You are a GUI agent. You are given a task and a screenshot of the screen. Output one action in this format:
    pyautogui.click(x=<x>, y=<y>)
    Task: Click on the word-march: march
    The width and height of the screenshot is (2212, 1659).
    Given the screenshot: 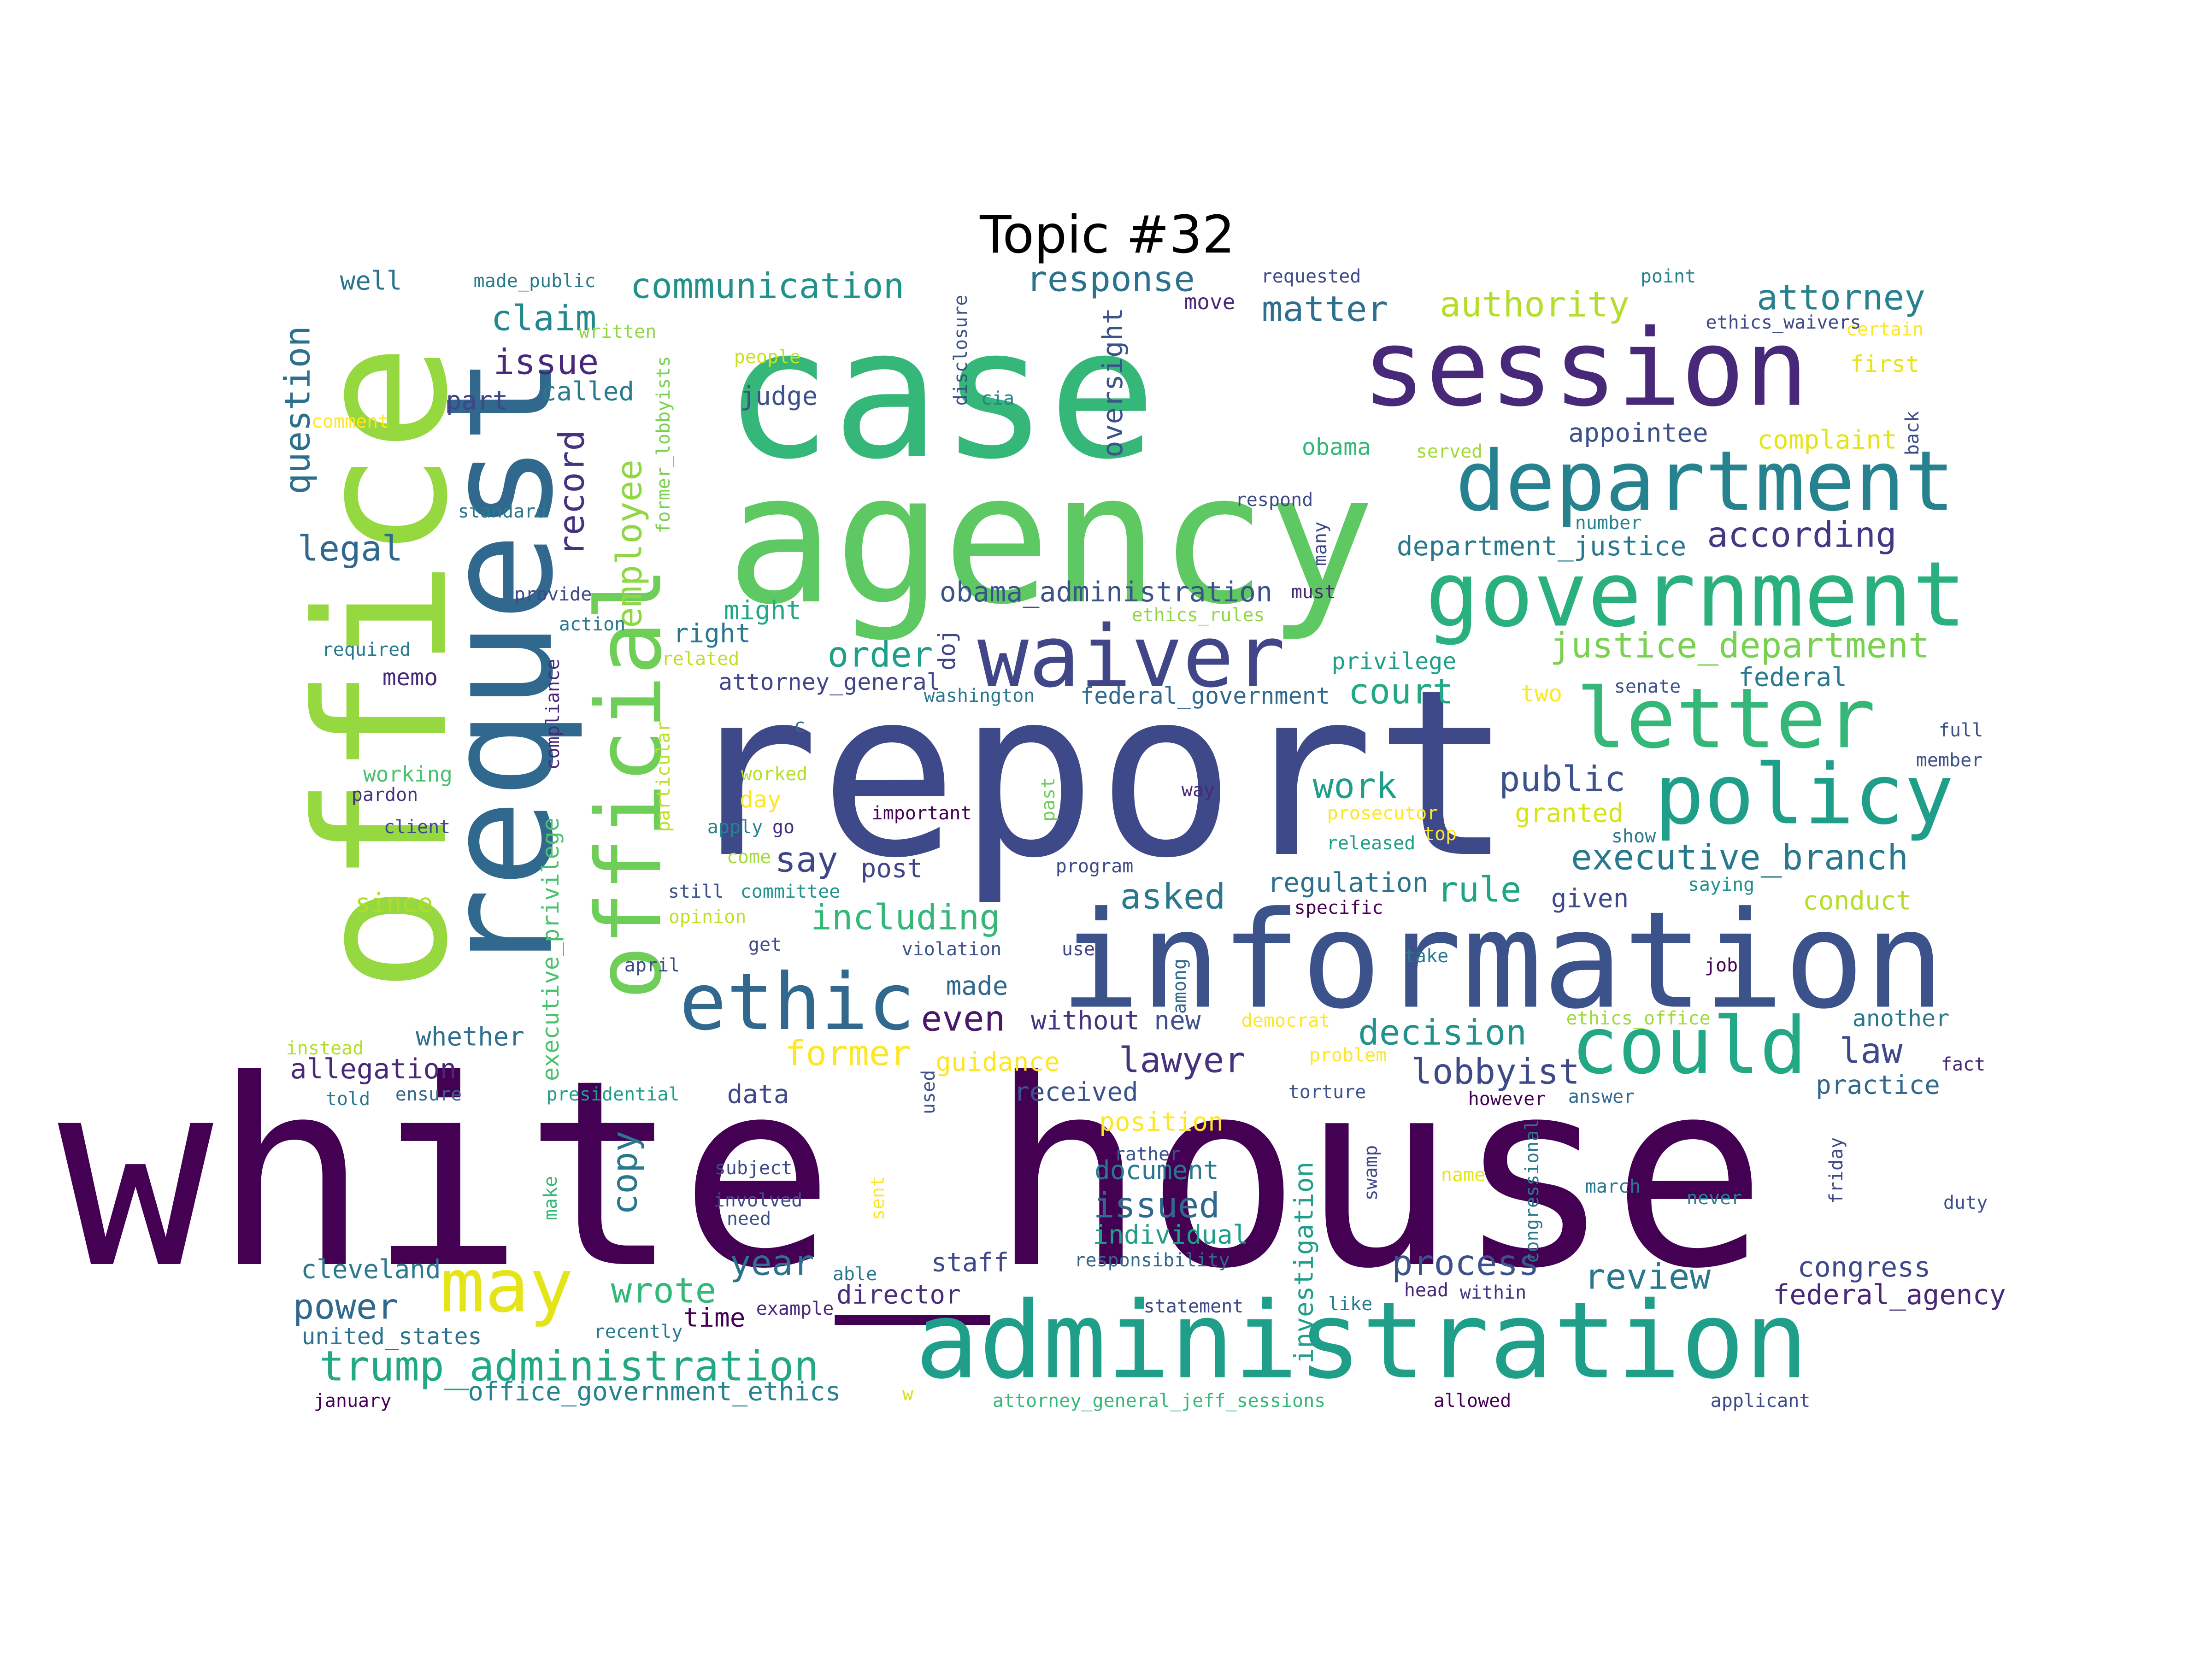 What is the action you would take?
    pyautogui.click(x=1613, y=1186)
    